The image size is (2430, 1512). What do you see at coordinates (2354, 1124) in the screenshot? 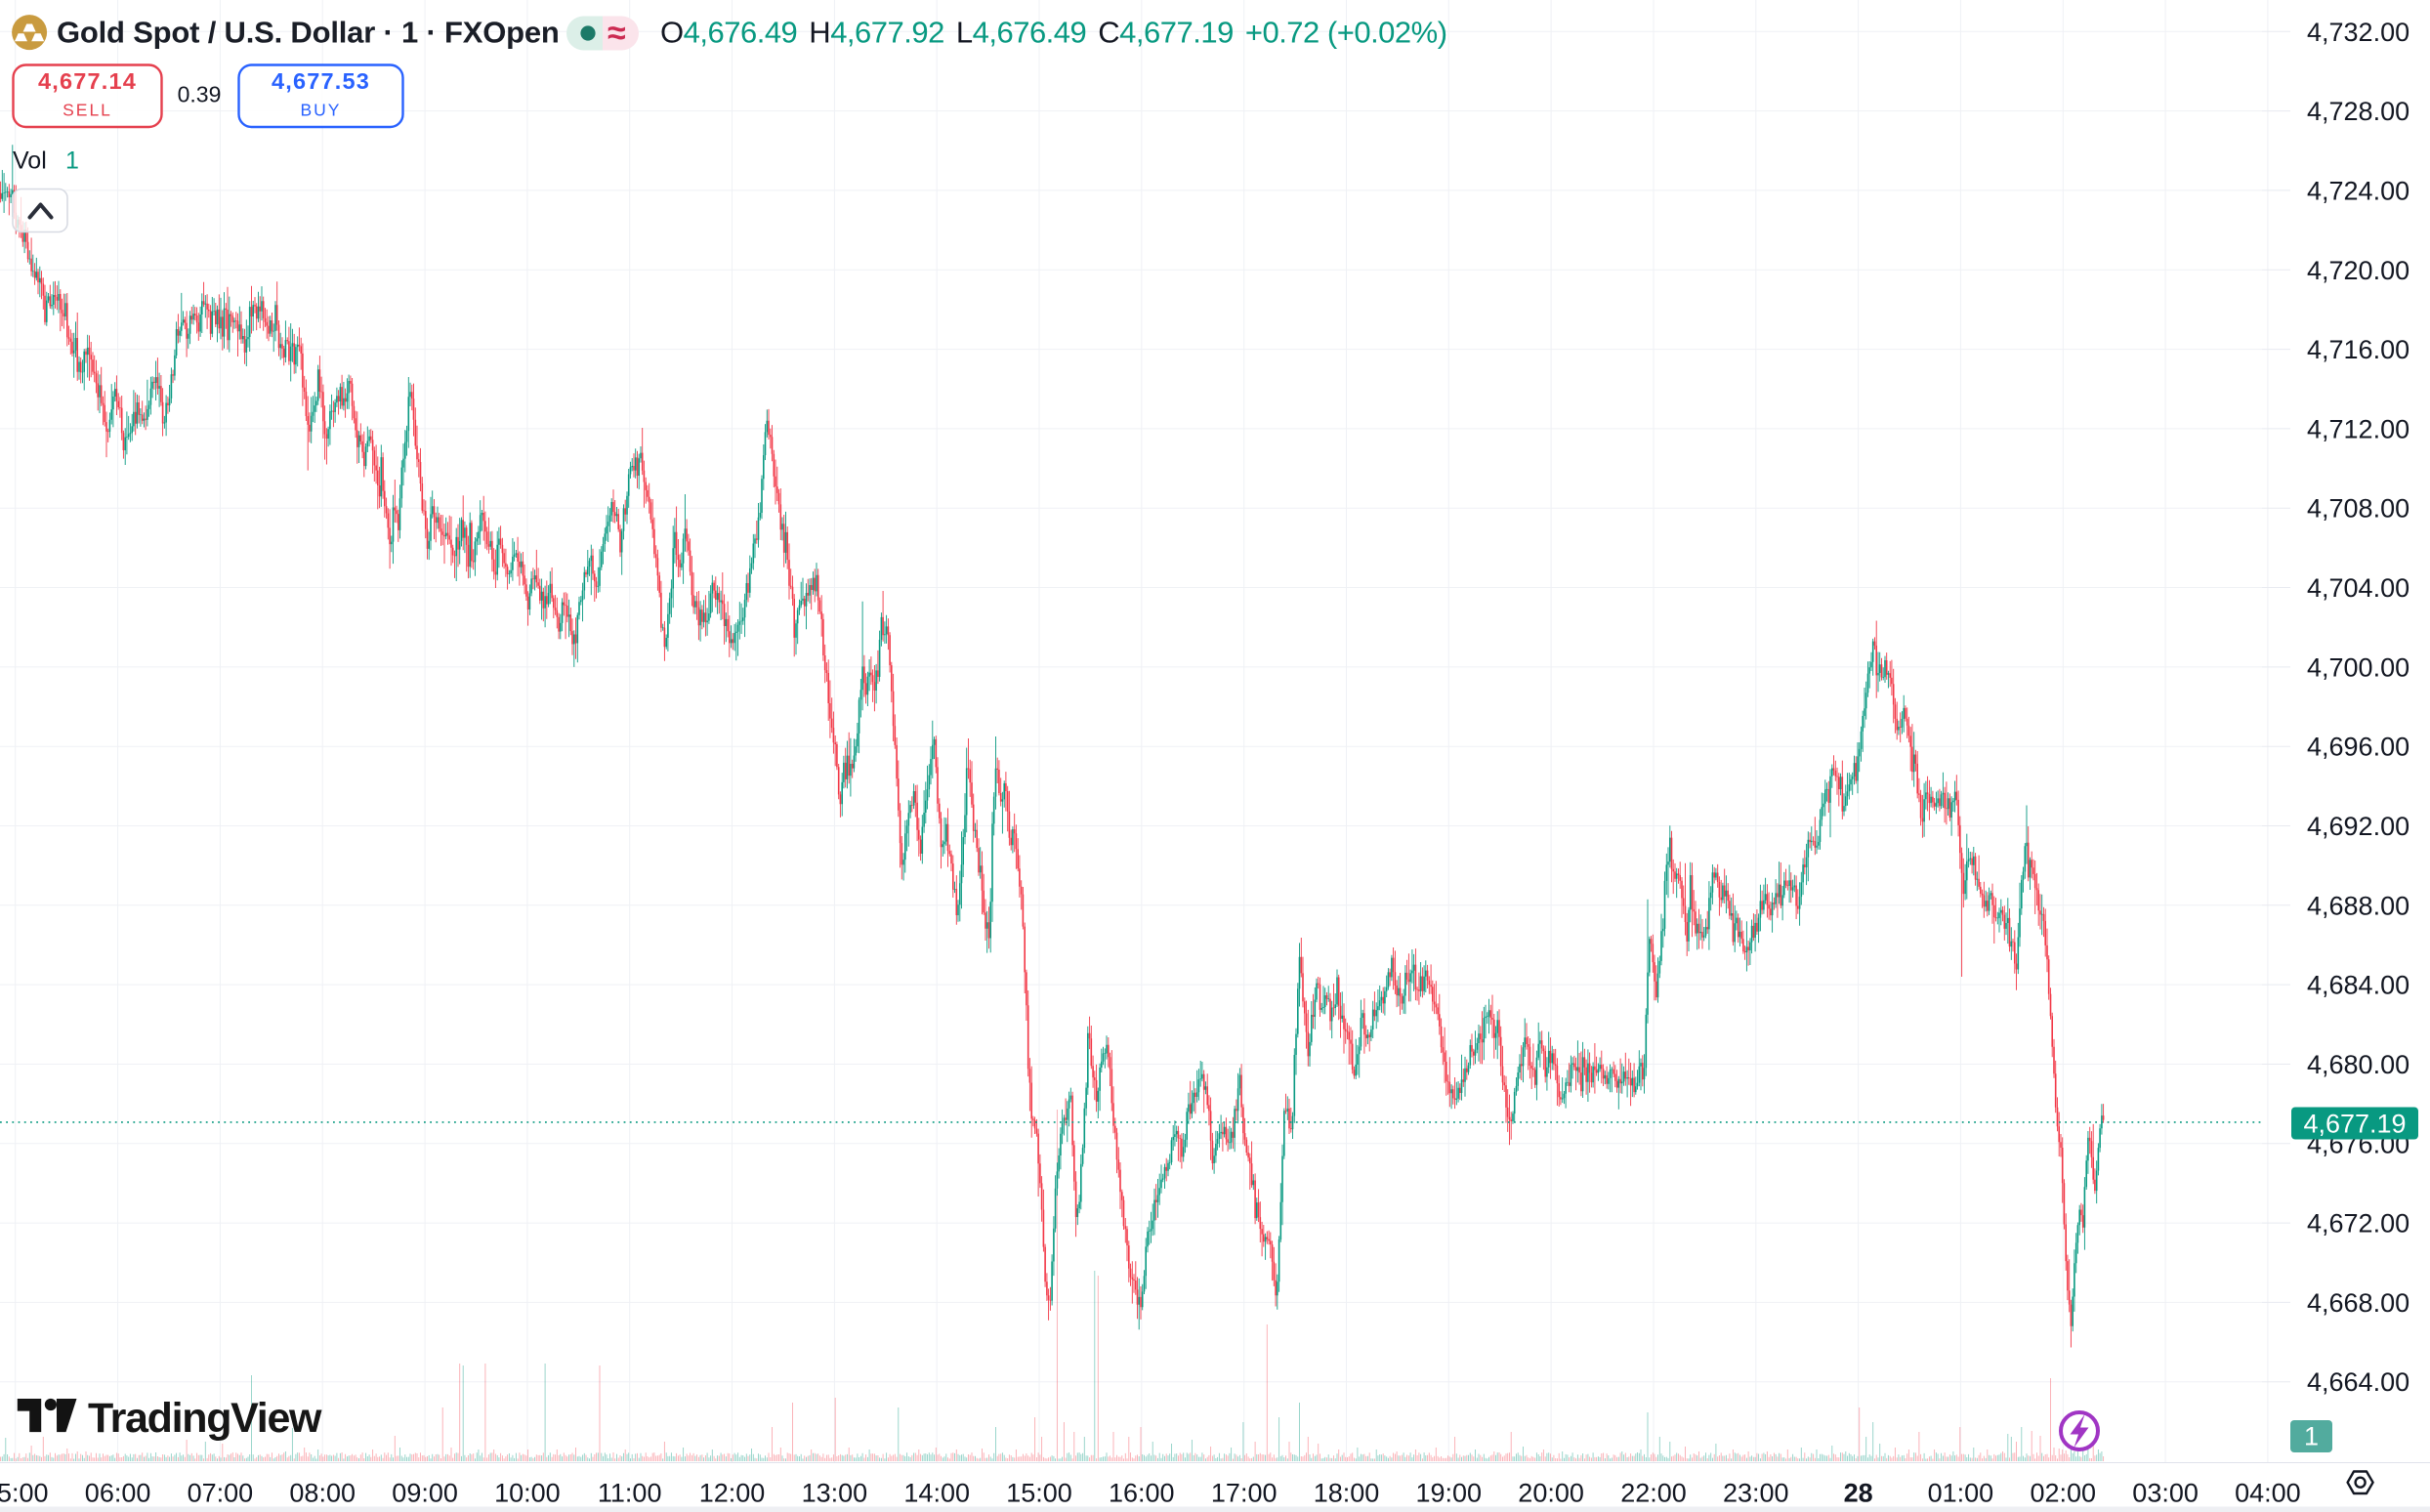
I see `svg-text: 4,677.19` at bounding box center [2354, 1124].